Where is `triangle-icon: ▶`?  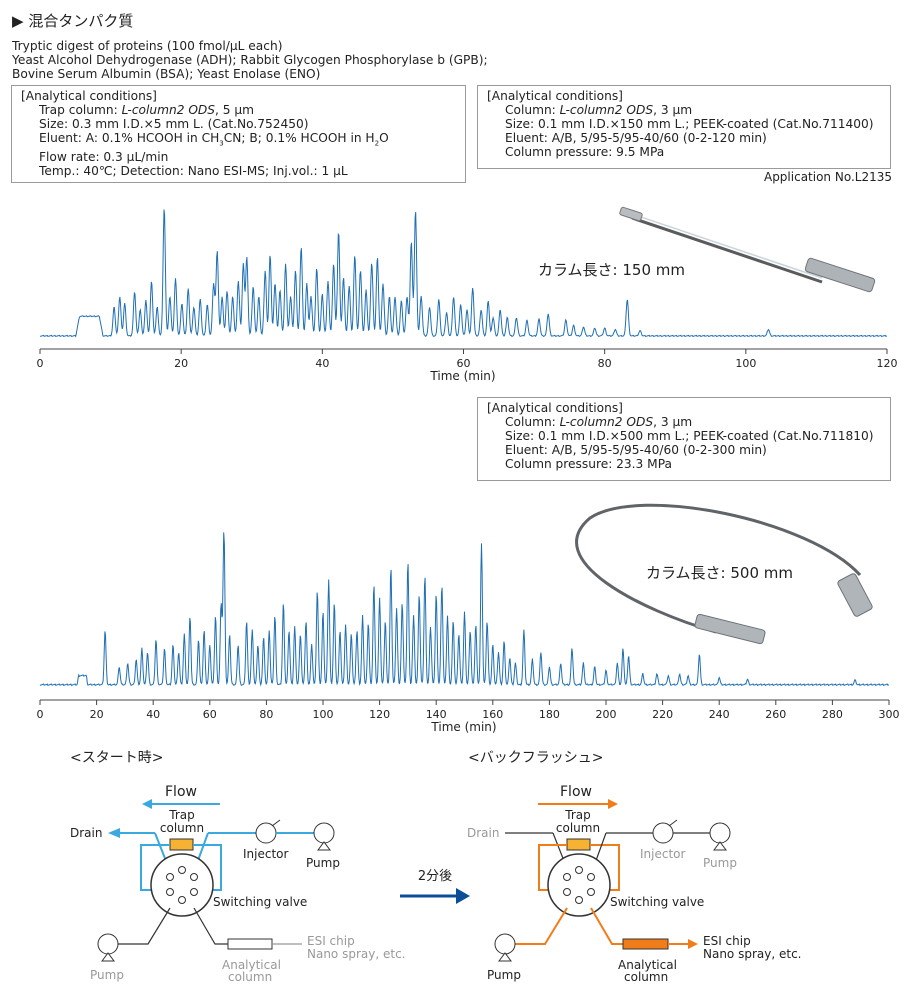
triangle-icon: ▶ is located at coordinates (20, 21).